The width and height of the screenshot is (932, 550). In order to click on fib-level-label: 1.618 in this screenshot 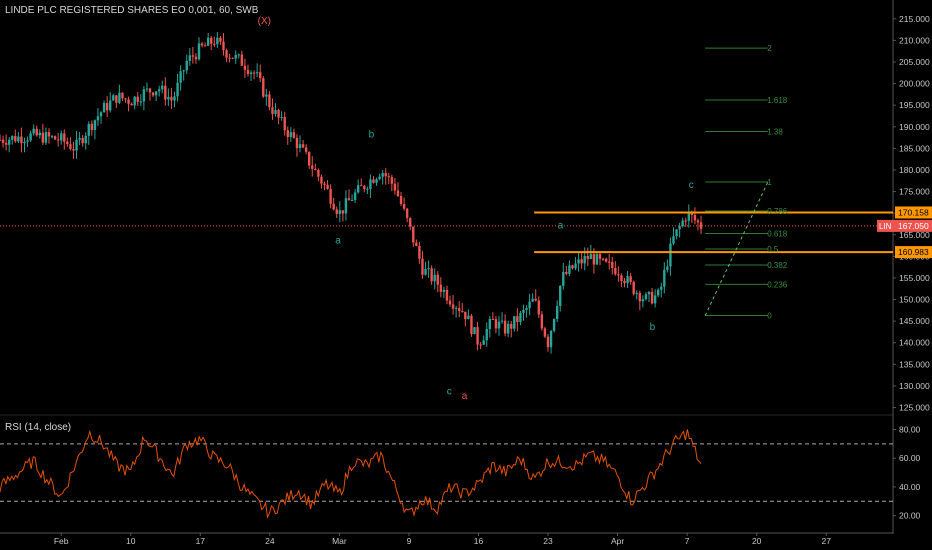, I will do `click(777, 100)`.